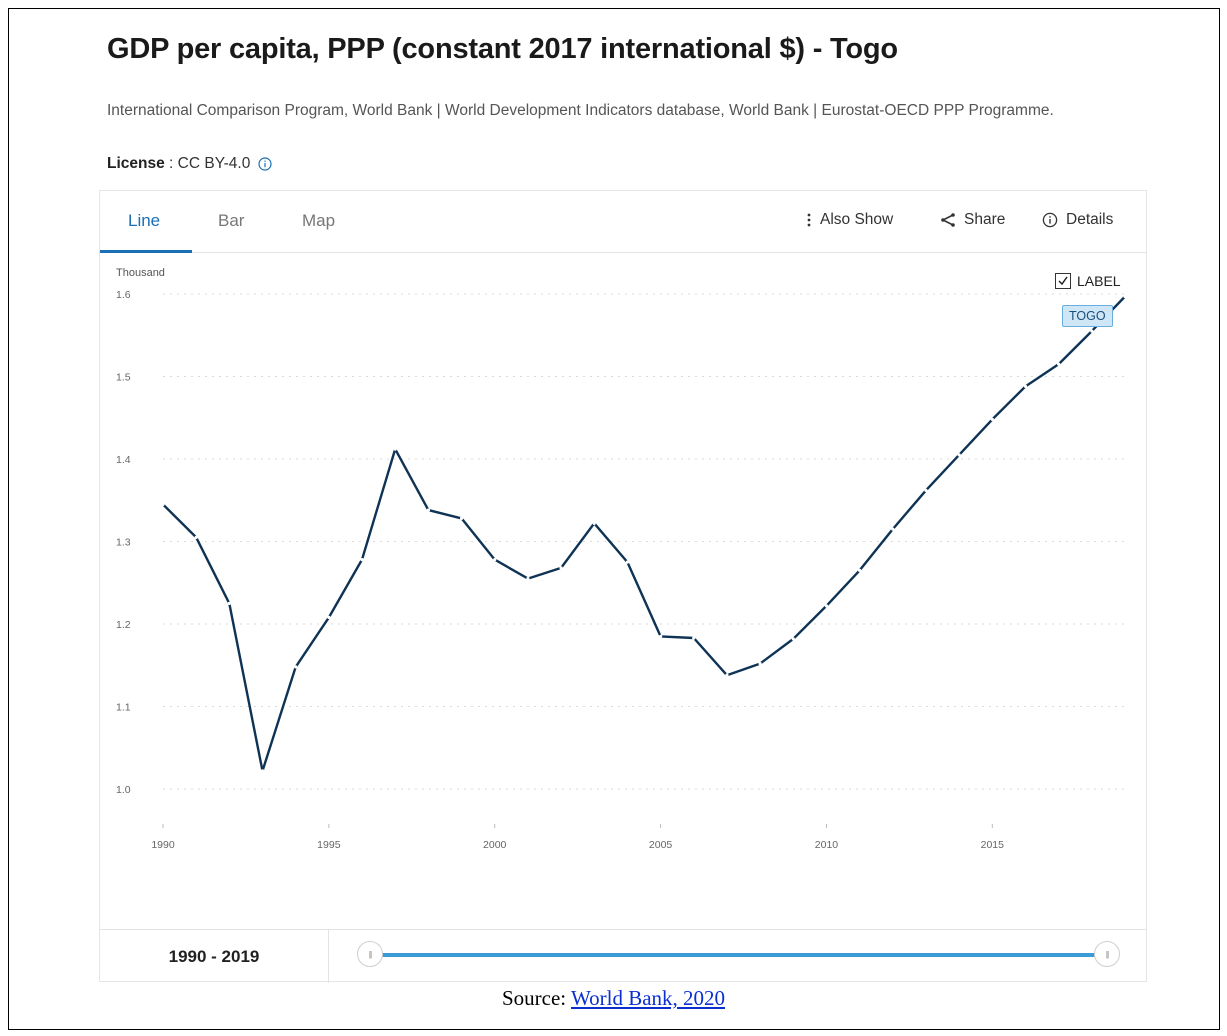 This screenshot has width=1227, height=1036. What do you see at coordinates (370, 954) in the screenshot?
I see `range-slider-start-handle: |||` at bounding box center [370, 954].